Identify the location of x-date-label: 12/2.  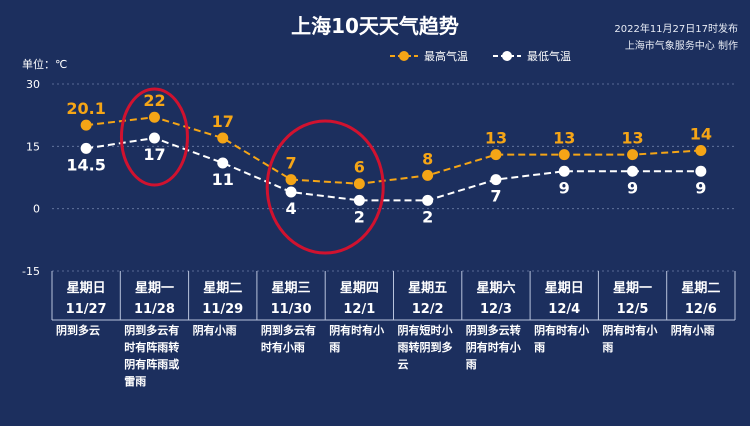
(428, 309).